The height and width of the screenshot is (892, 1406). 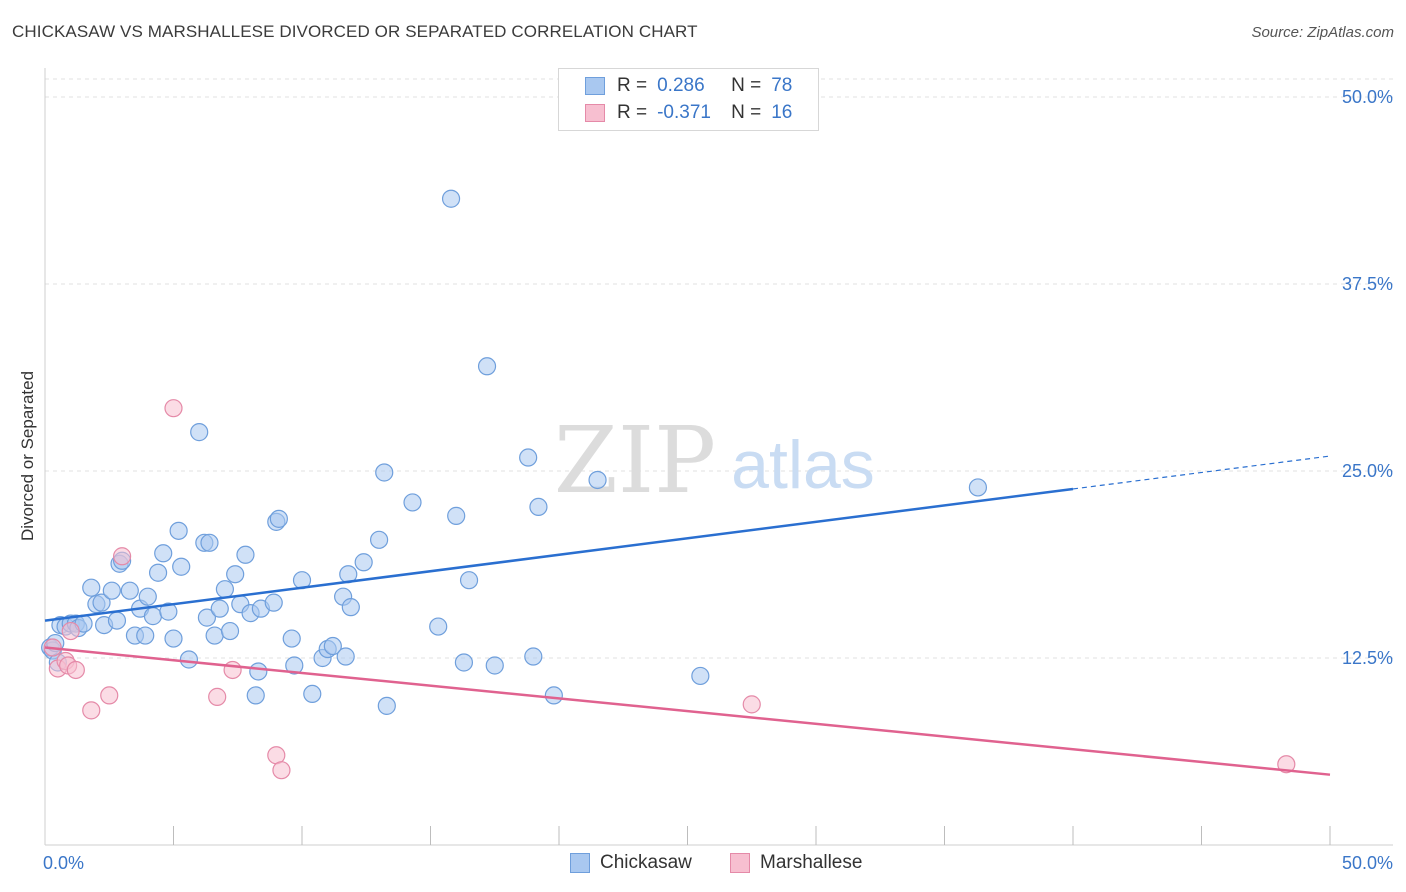 What do you see at coordinates (1367, 658) in the screenshot?
I see `y-tick-label: 12.5%` at bounding box center [1367, 658].